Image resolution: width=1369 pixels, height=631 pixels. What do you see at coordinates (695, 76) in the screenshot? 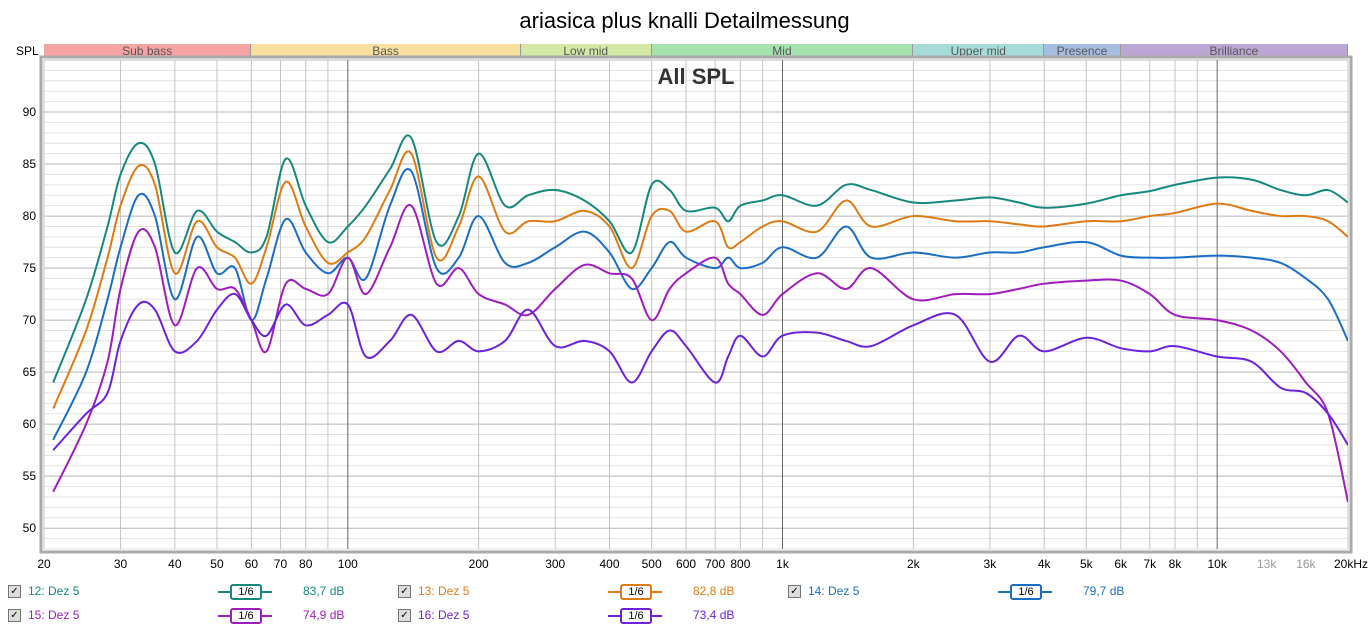
I see `chart-subtitle: All SPL` at bounding box center [695, 76].